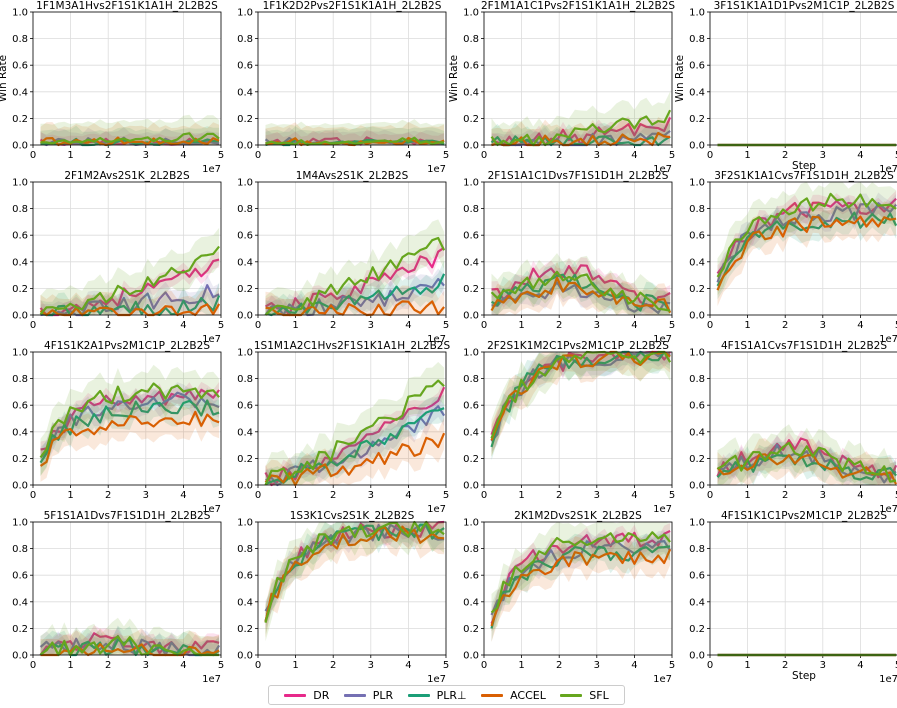 This screenshot has width=897, height=708. What do you see at coordinates (804, 516) in the screenshot?
I see `subplot-title: 4F1S1K1C1Pvs2M1C1P_2L2B2S` at bounding box center [804, 516].